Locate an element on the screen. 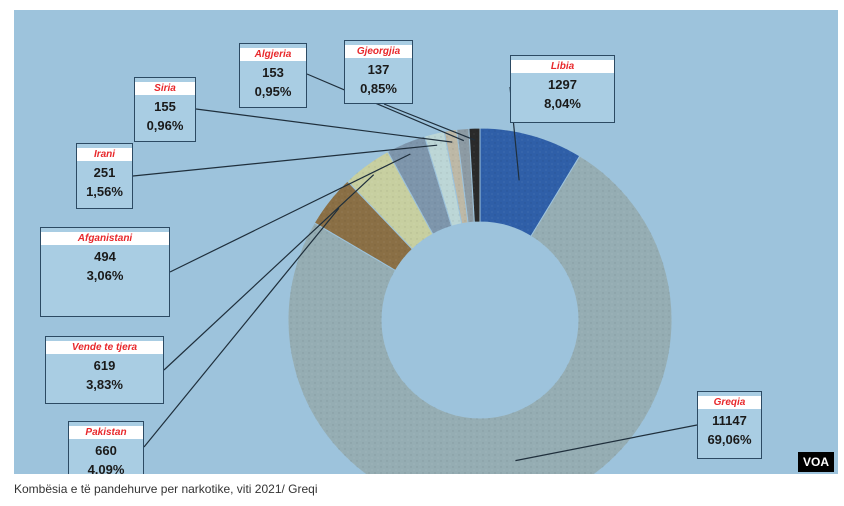 The height and width of the screenshot is (506, 844). callout-siria: Siria 155 0,96% is located at coordinates (165, 109).